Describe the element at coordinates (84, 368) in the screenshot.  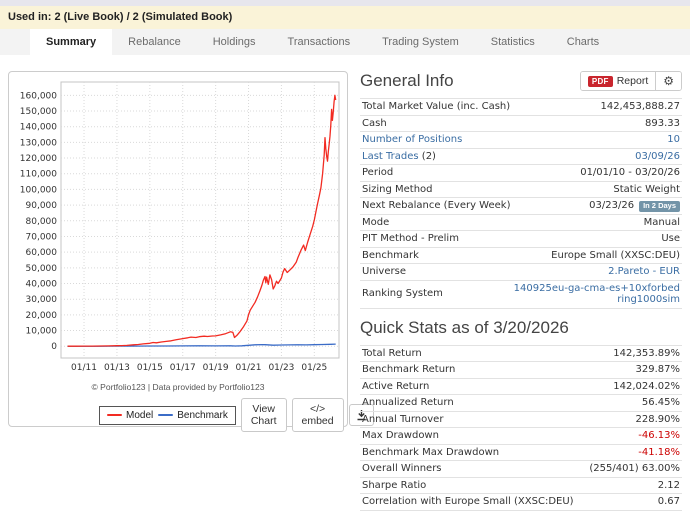
I see `x-tick-label: 01/11` at that location.